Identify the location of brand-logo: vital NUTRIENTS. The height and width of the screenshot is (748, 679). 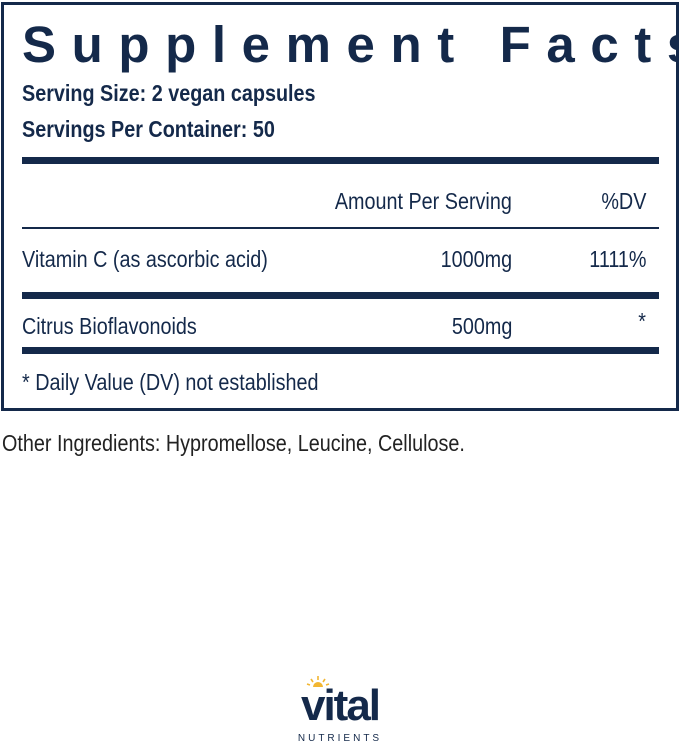
(340, 709).